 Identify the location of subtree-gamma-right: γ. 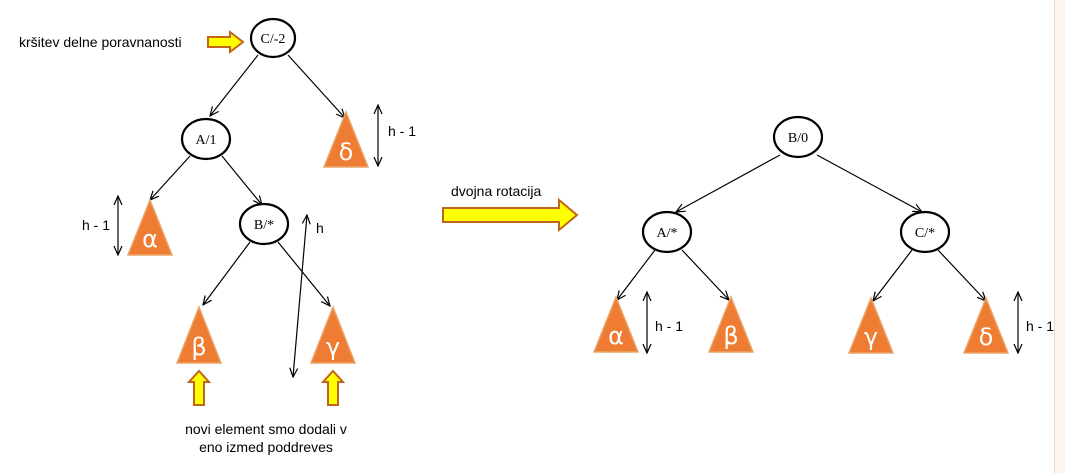
(871, 324).